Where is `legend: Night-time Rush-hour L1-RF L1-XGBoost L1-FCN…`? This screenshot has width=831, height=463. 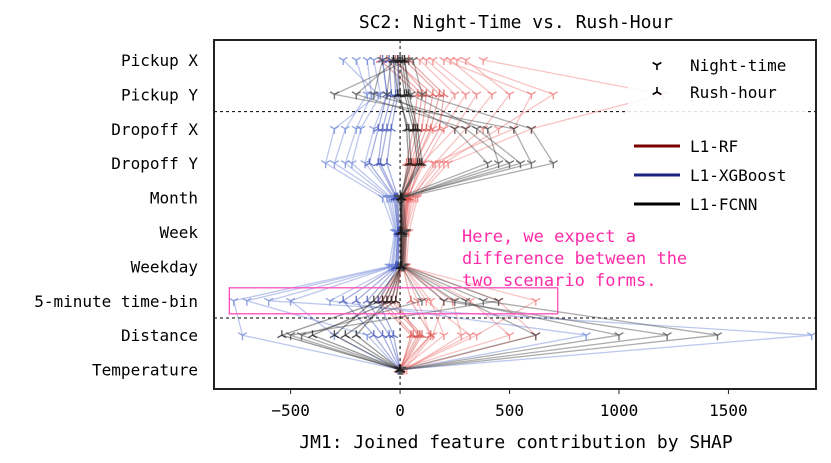 legend: Night-time Rush-hour L1-RF L1-XGBoost L1-FCN… is located at coordinates (718, 136).